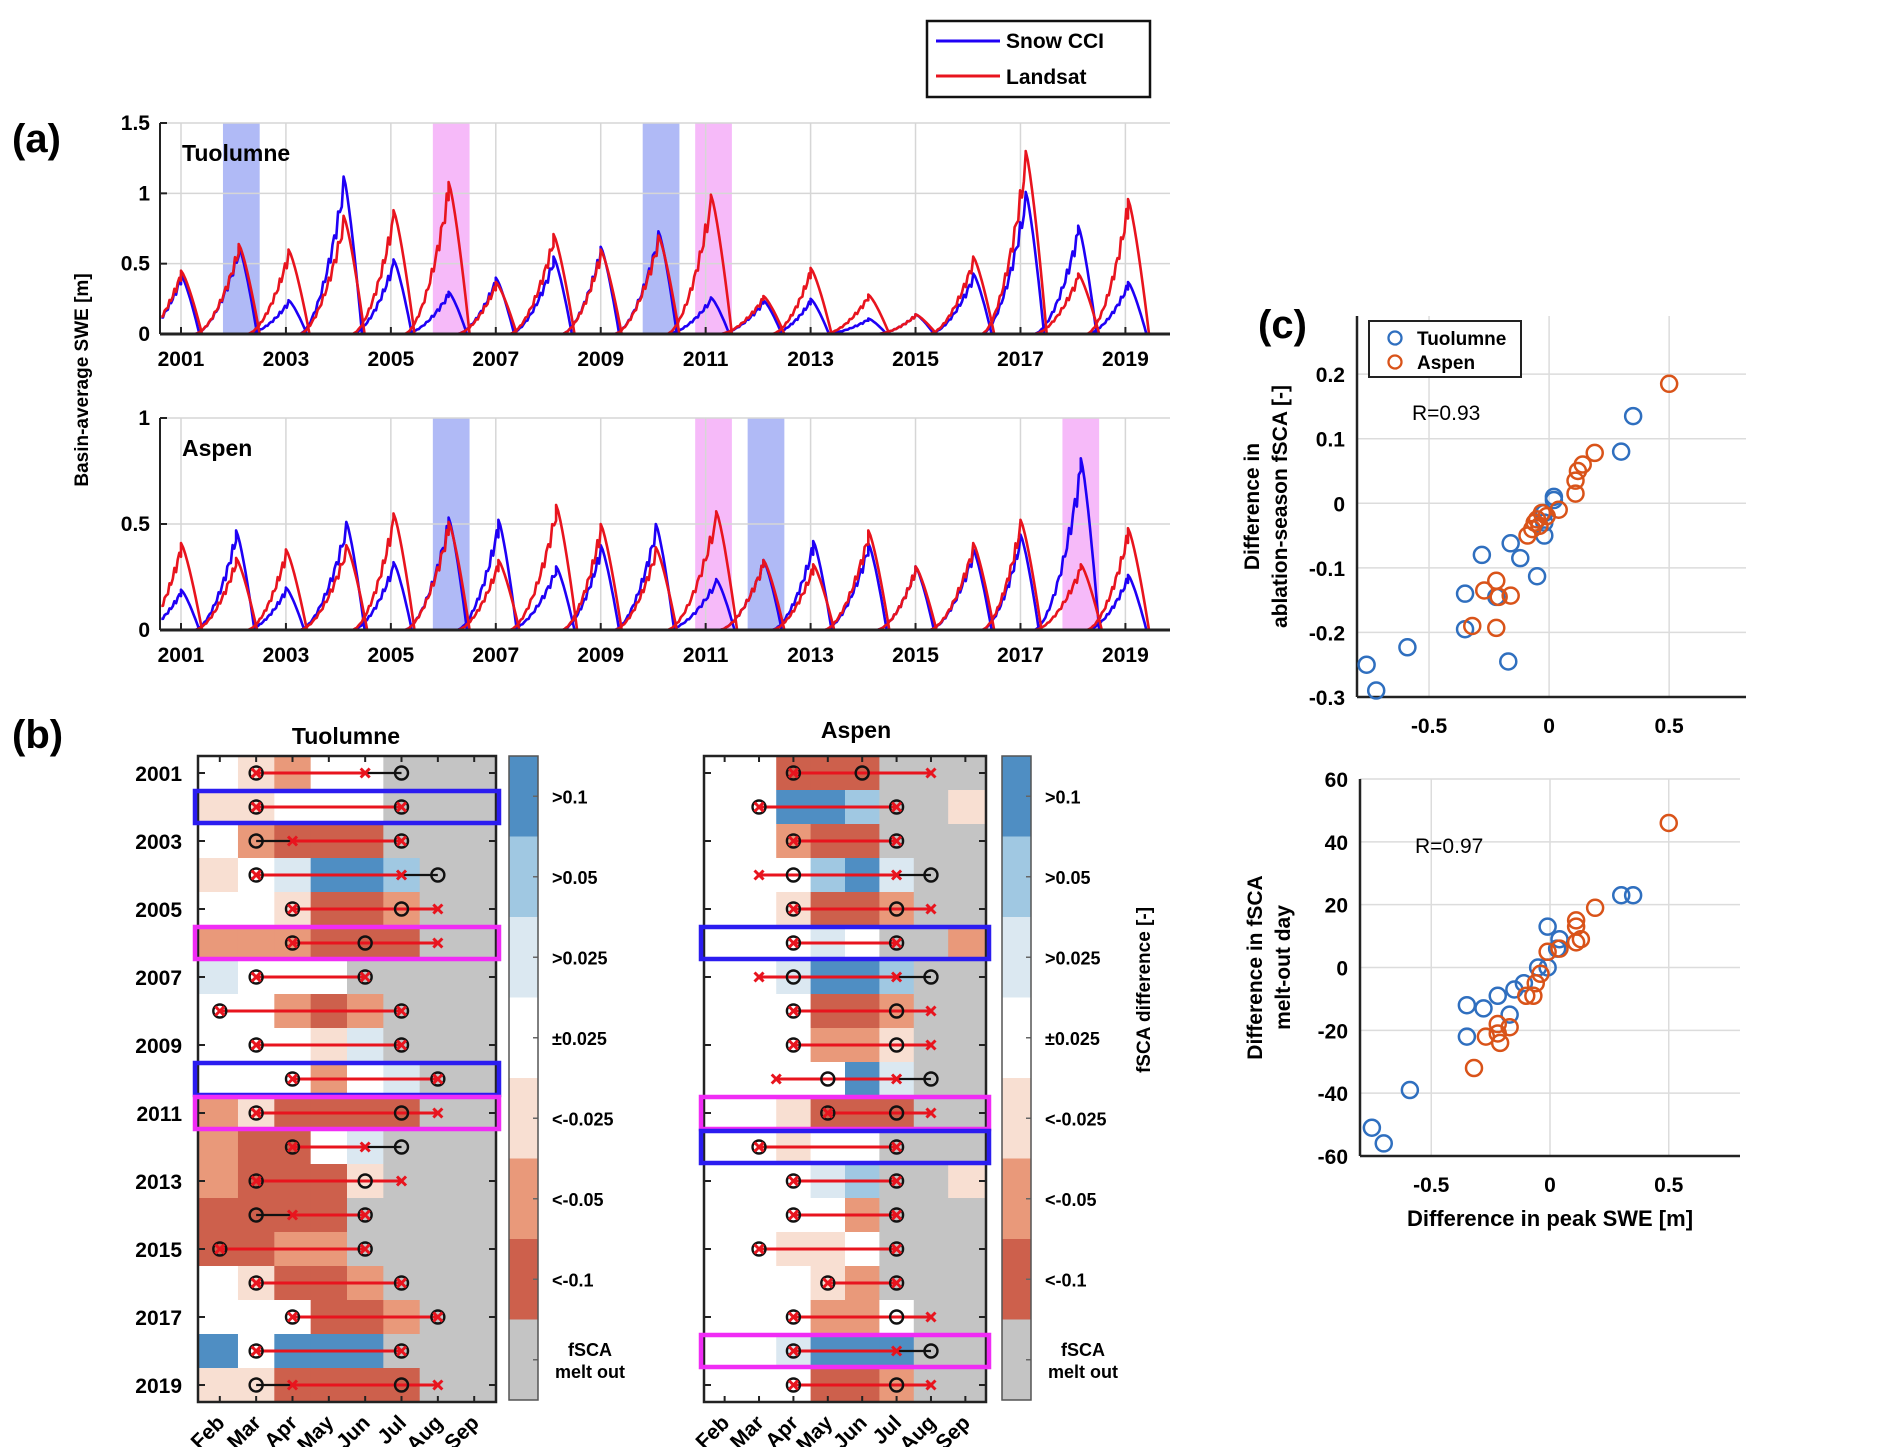  What do you see at coordinates (1333, 1094) in the screenshot?
I see `y-tick-label: -40` at bounding box center [1333, 1094].